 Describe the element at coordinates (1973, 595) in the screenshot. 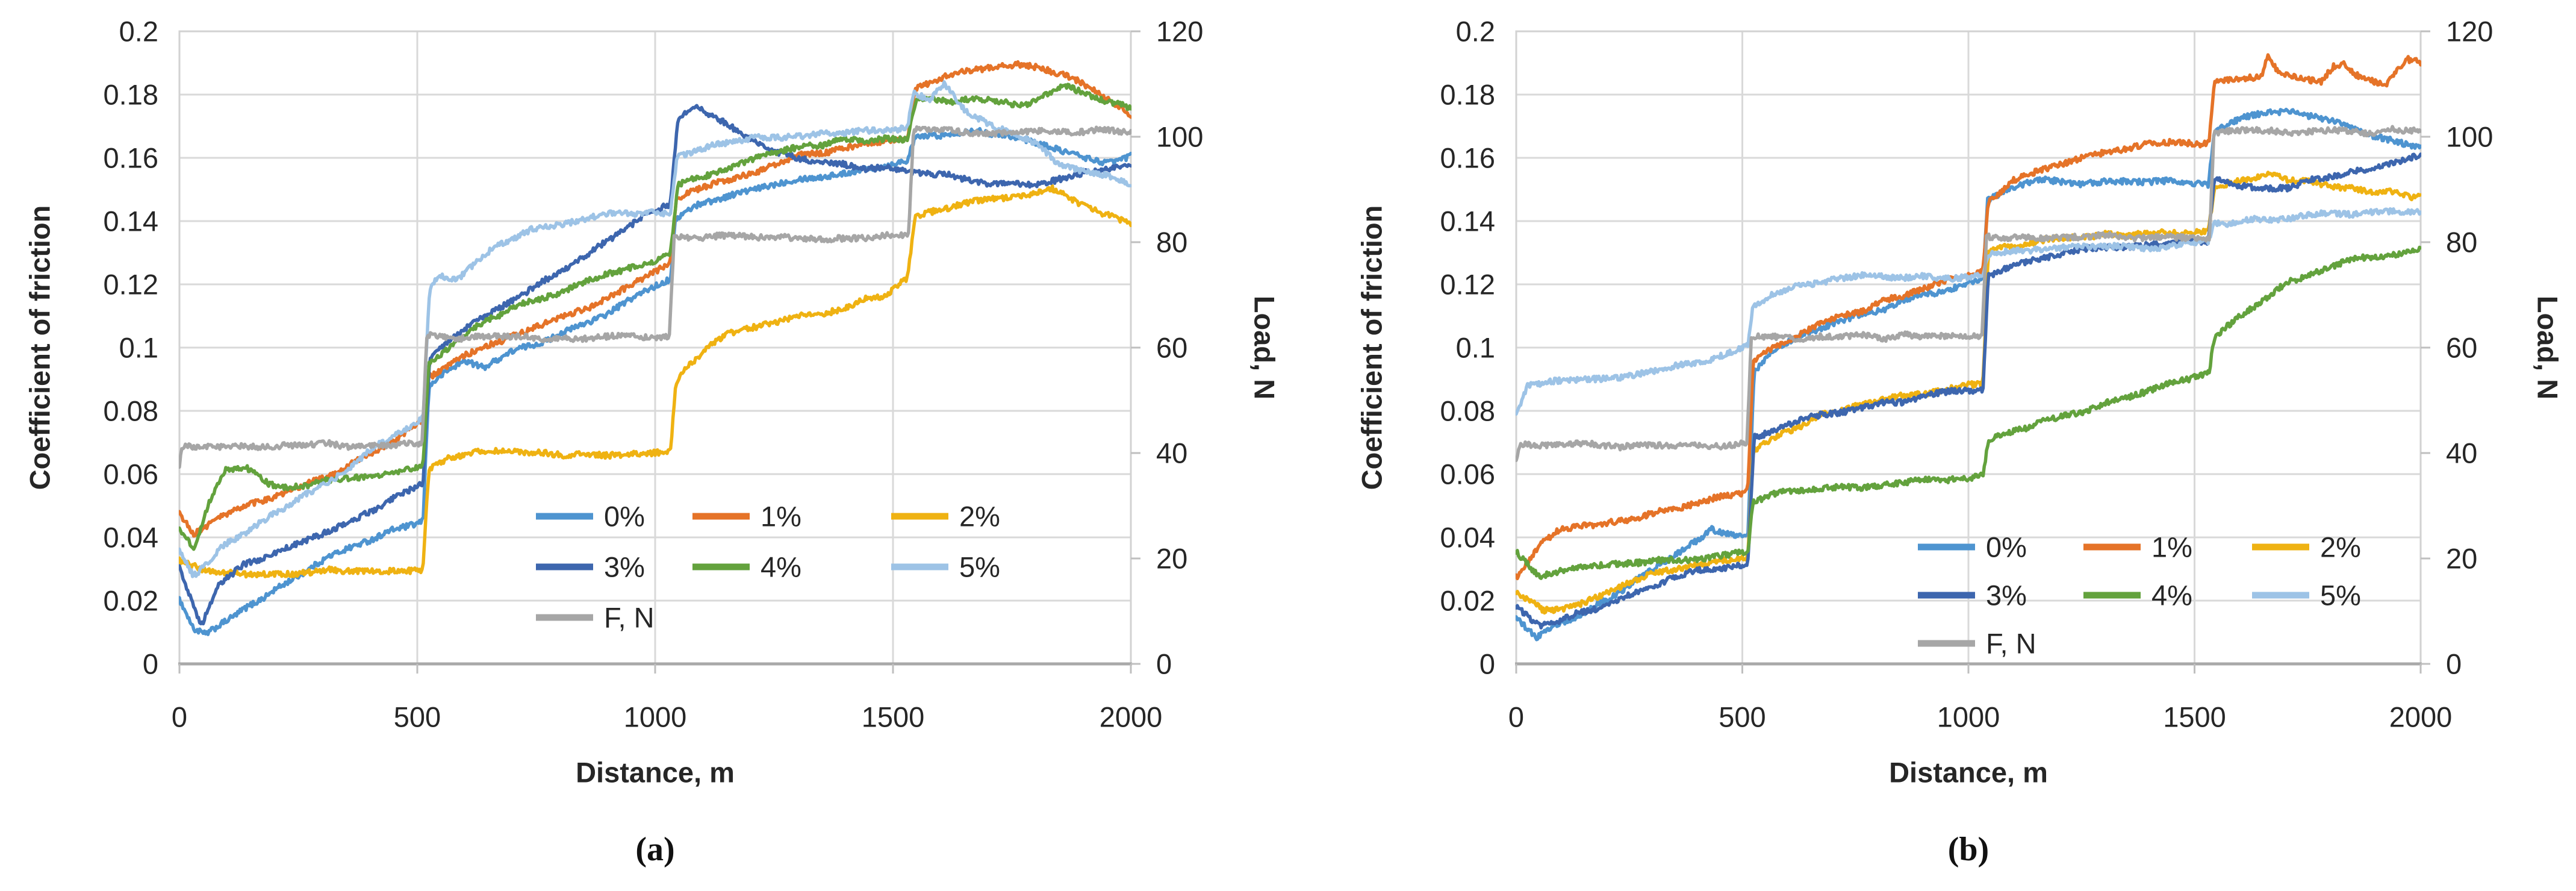

I see `legend-item-3%: 3%` at that location.